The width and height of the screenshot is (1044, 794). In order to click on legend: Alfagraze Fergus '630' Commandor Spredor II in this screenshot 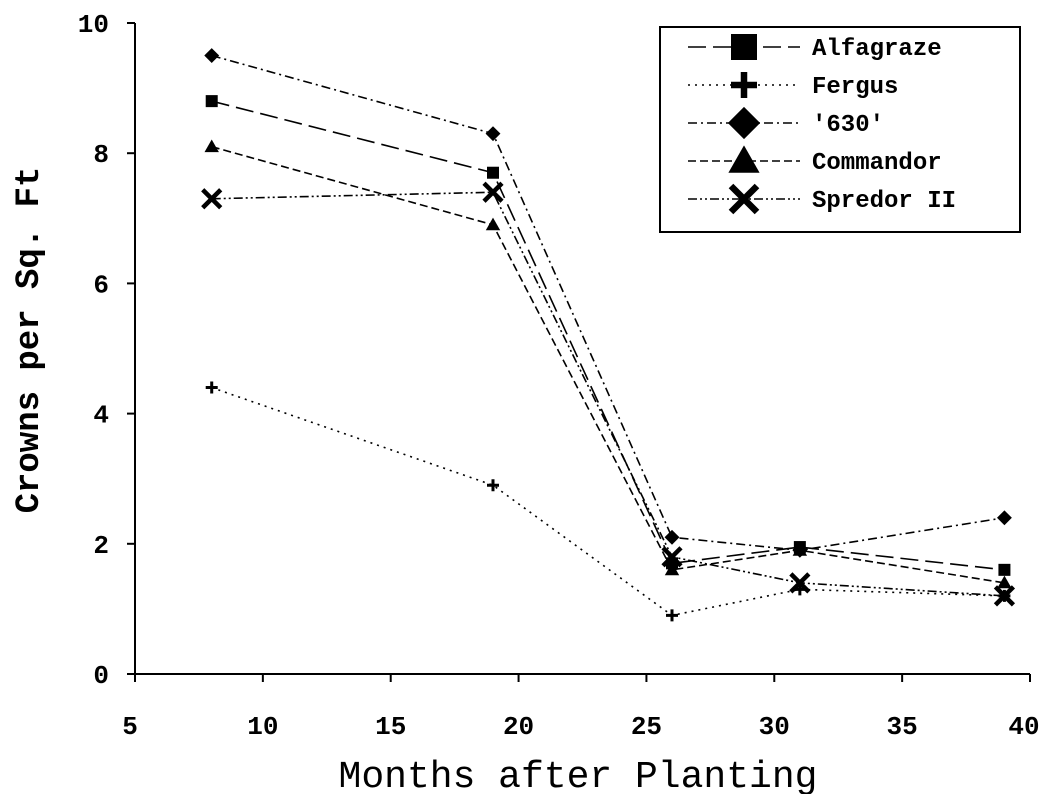, I will do `click(840, 129)`.